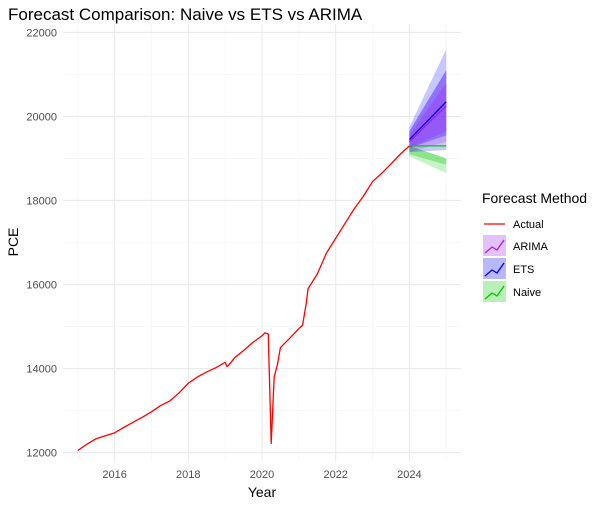 This screenshot has width=608, height=506. I want to click on y-tick-label: 12000, so click(41, 454).